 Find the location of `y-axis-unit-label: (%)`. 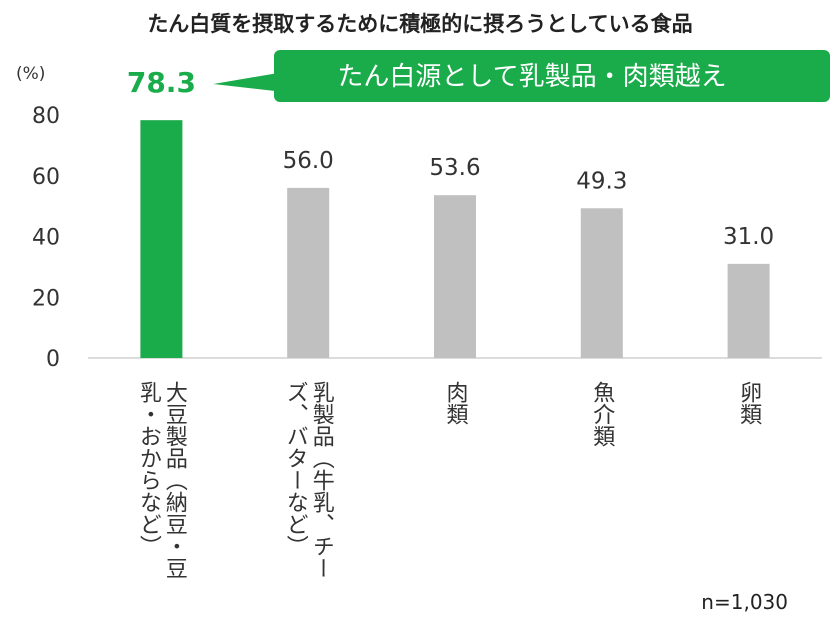

y-axis-unit-label: (%) is located at coordinates (30, 74).